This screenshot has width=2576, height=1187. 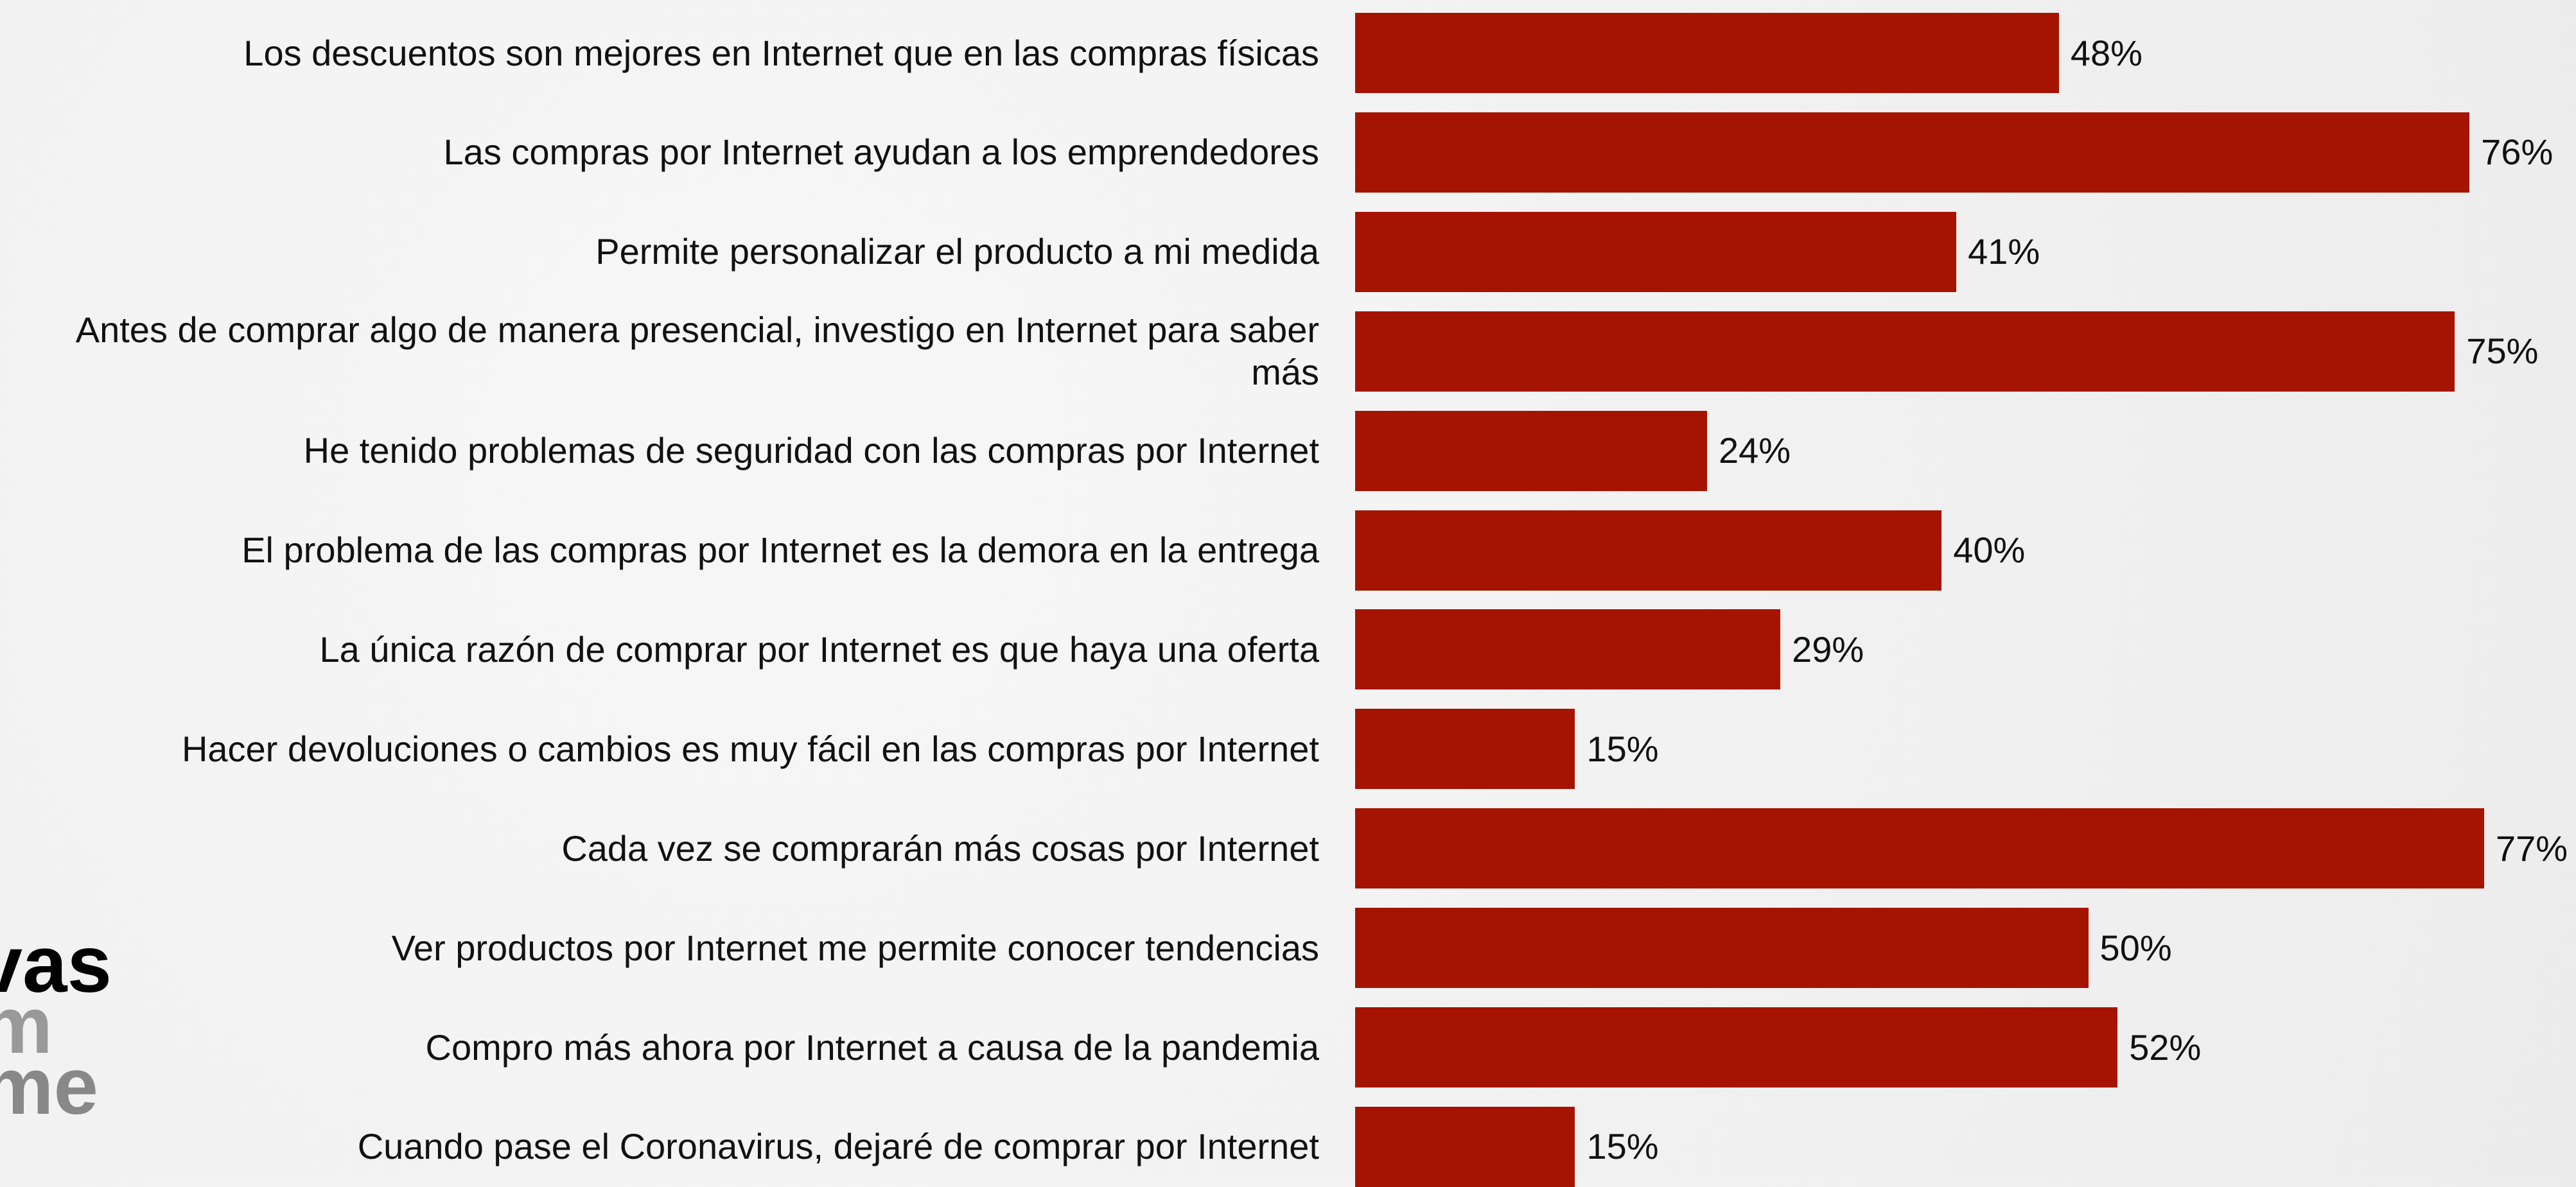 I want to click on value-label: 52%, so click(x=2165, y=1047).